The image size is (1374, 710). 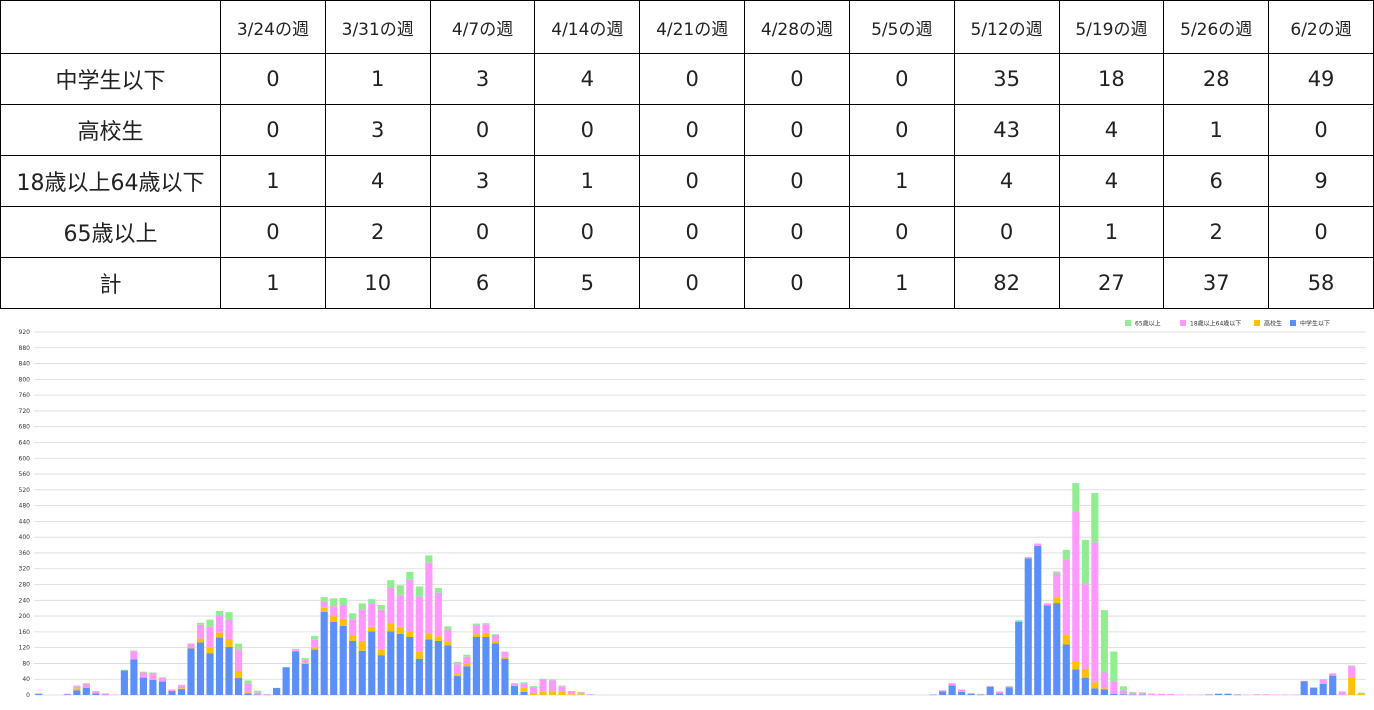 I want to click on y-tick-label: 400, so click(x=25, y=537).